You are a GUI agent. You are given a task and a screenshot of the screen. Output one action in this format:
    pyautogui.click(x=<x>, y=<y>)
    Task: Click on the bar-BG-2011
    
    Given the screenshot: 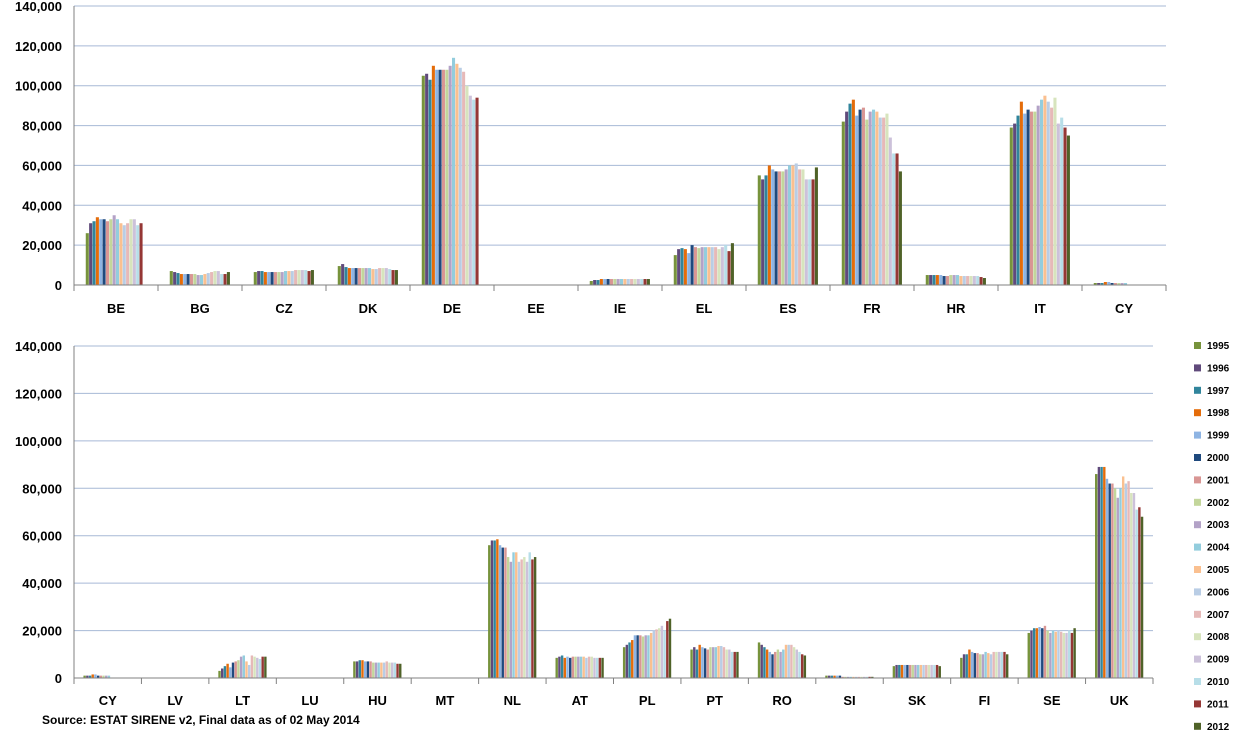 What is the action you would take?
    pyautogui.click(x=225, y=279)
    